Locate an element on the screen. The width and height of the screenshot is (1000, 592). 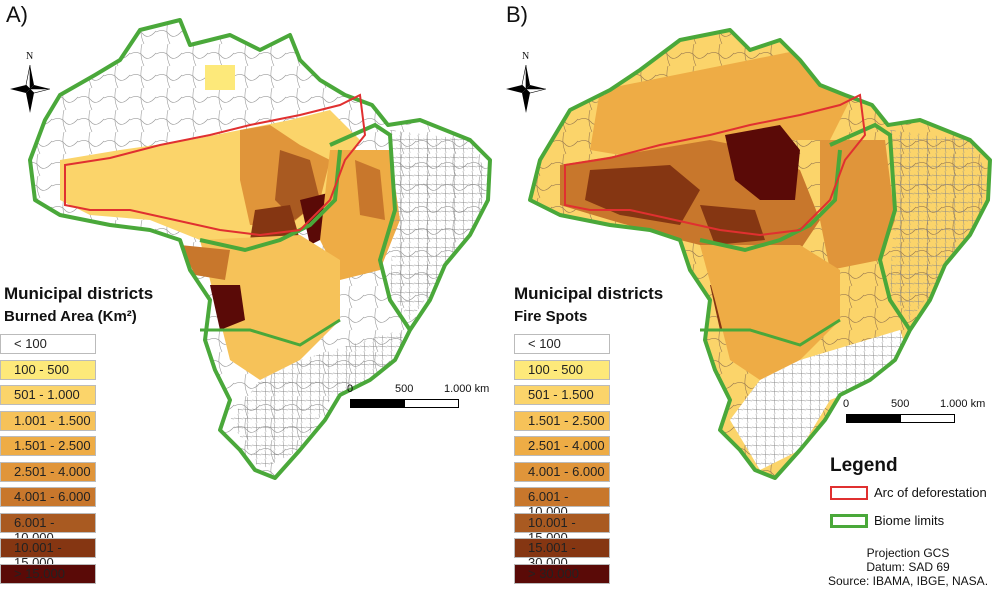
legend-class-row: > 30.000 is located at coordinates (562, 574).